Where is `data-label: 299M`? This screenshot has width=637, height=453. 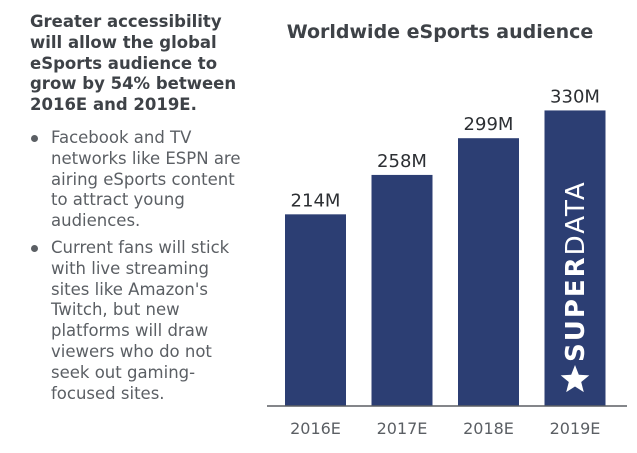 data-label: 299M is located at coordinates (489, 124).